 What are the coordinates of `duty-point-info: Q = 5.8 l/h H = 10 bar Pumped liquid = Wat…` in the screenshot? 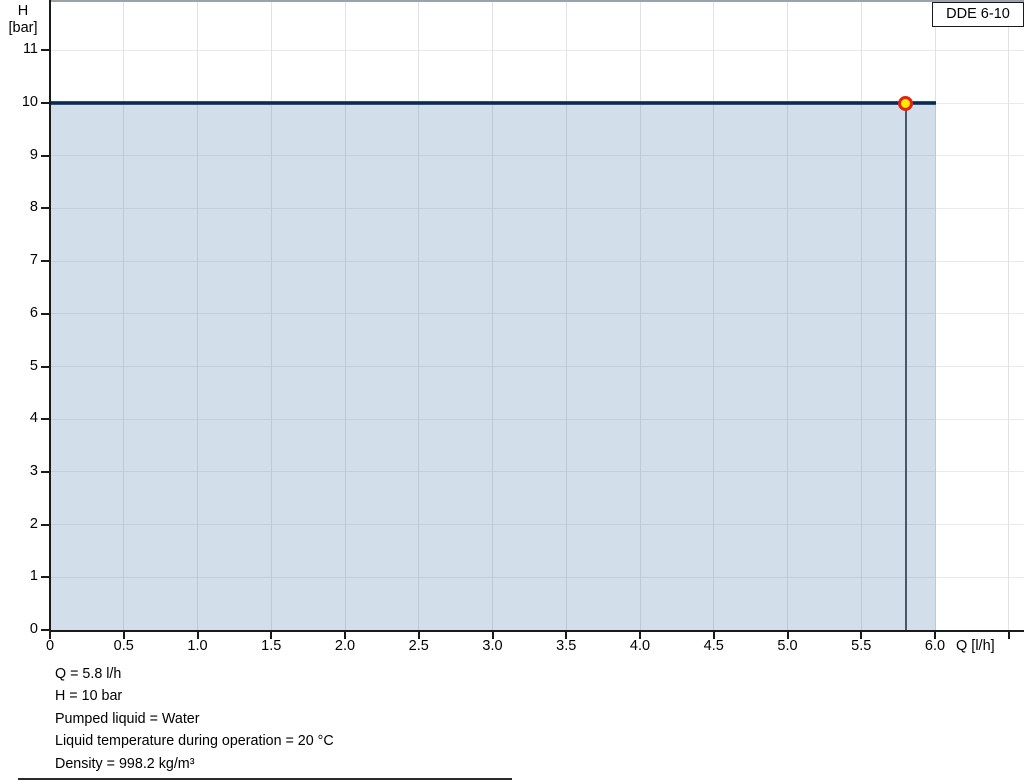 It's located at (194, 719).